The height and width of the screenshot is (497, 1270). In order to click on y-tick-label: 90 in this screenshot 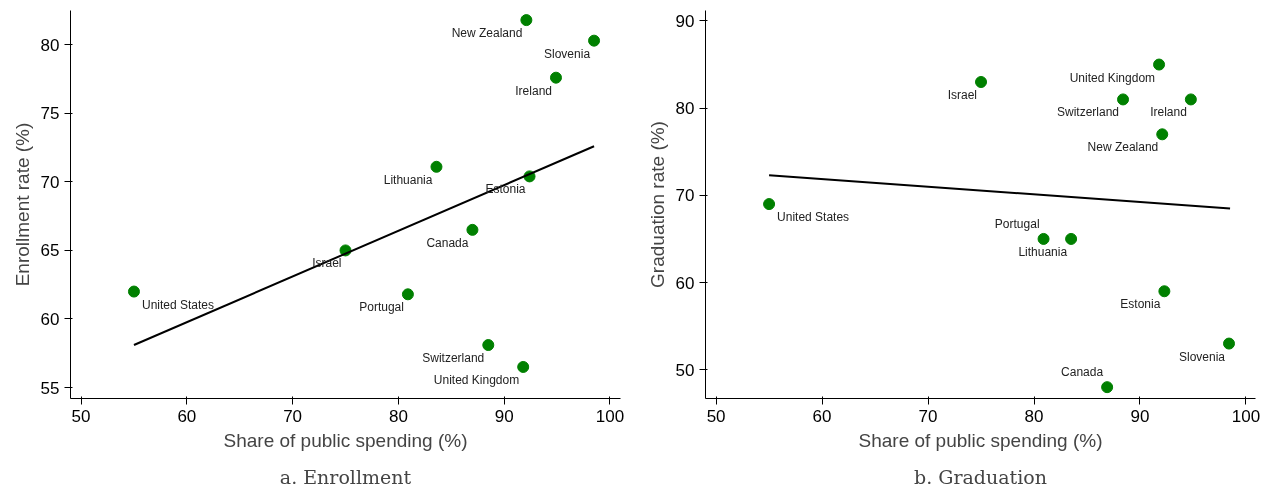, I will do `click(685, 21)`.